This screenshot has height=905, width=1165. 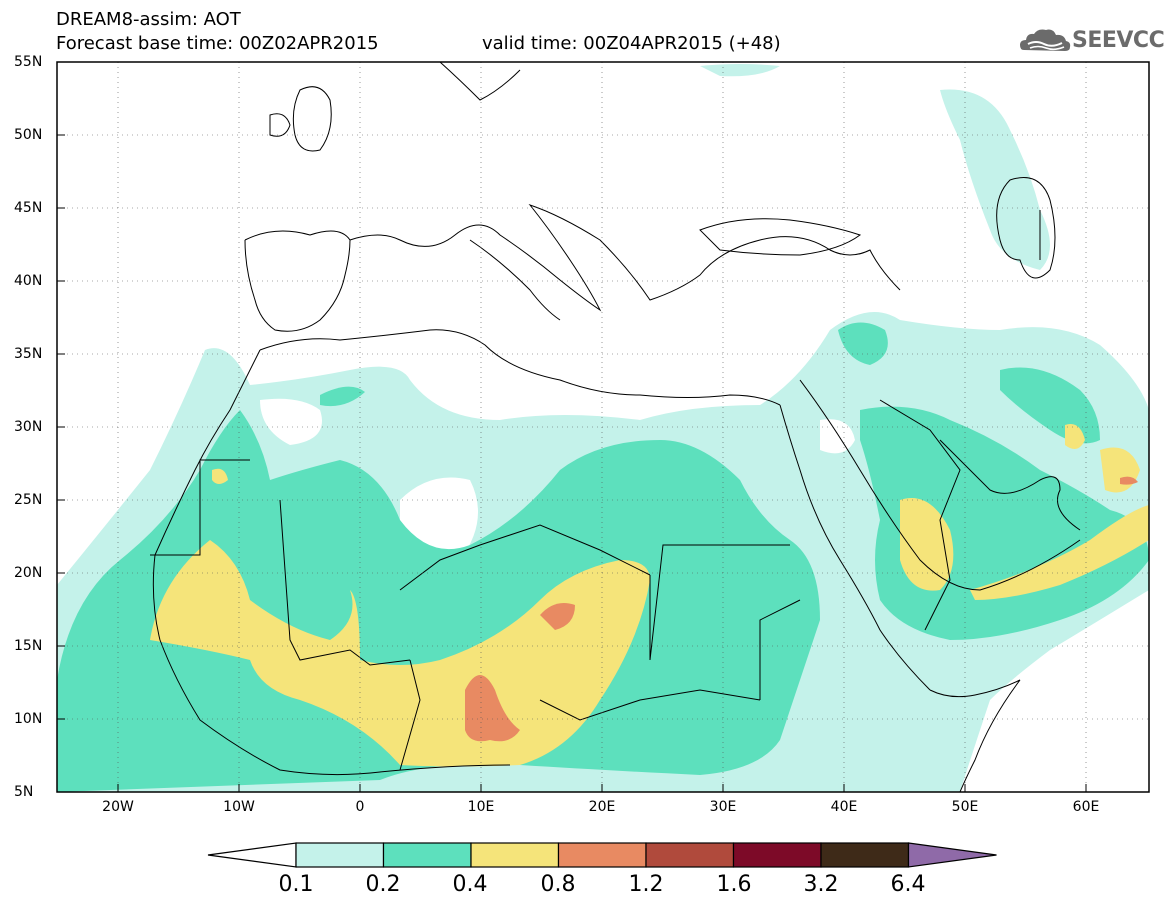 What do you see at coordinates (28, 719) in the screenshot?
I see `lat-label: 10N` at bounding box center [28, 719].